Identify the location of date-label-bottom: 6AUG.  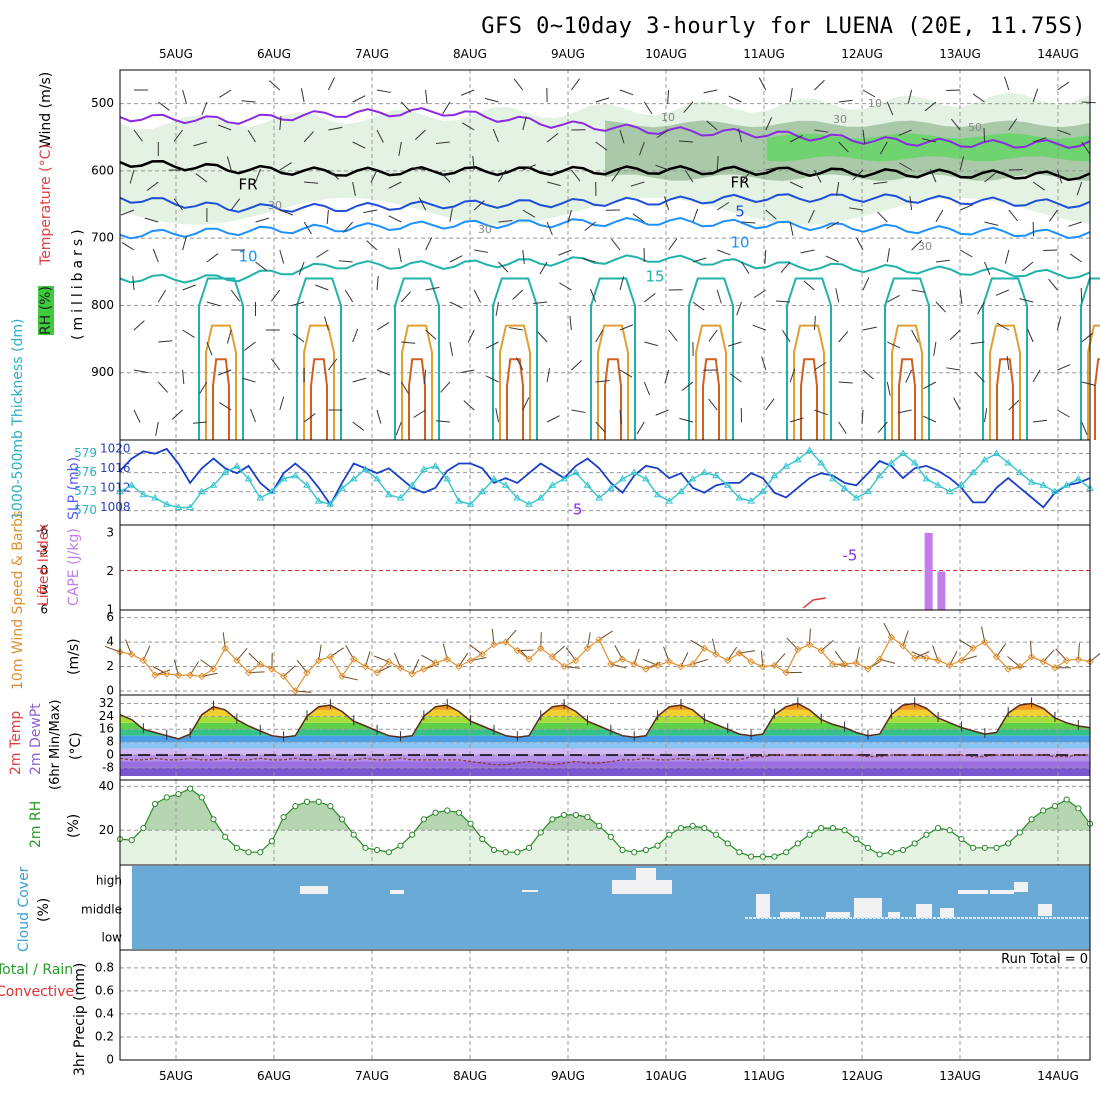
(274, 1076).